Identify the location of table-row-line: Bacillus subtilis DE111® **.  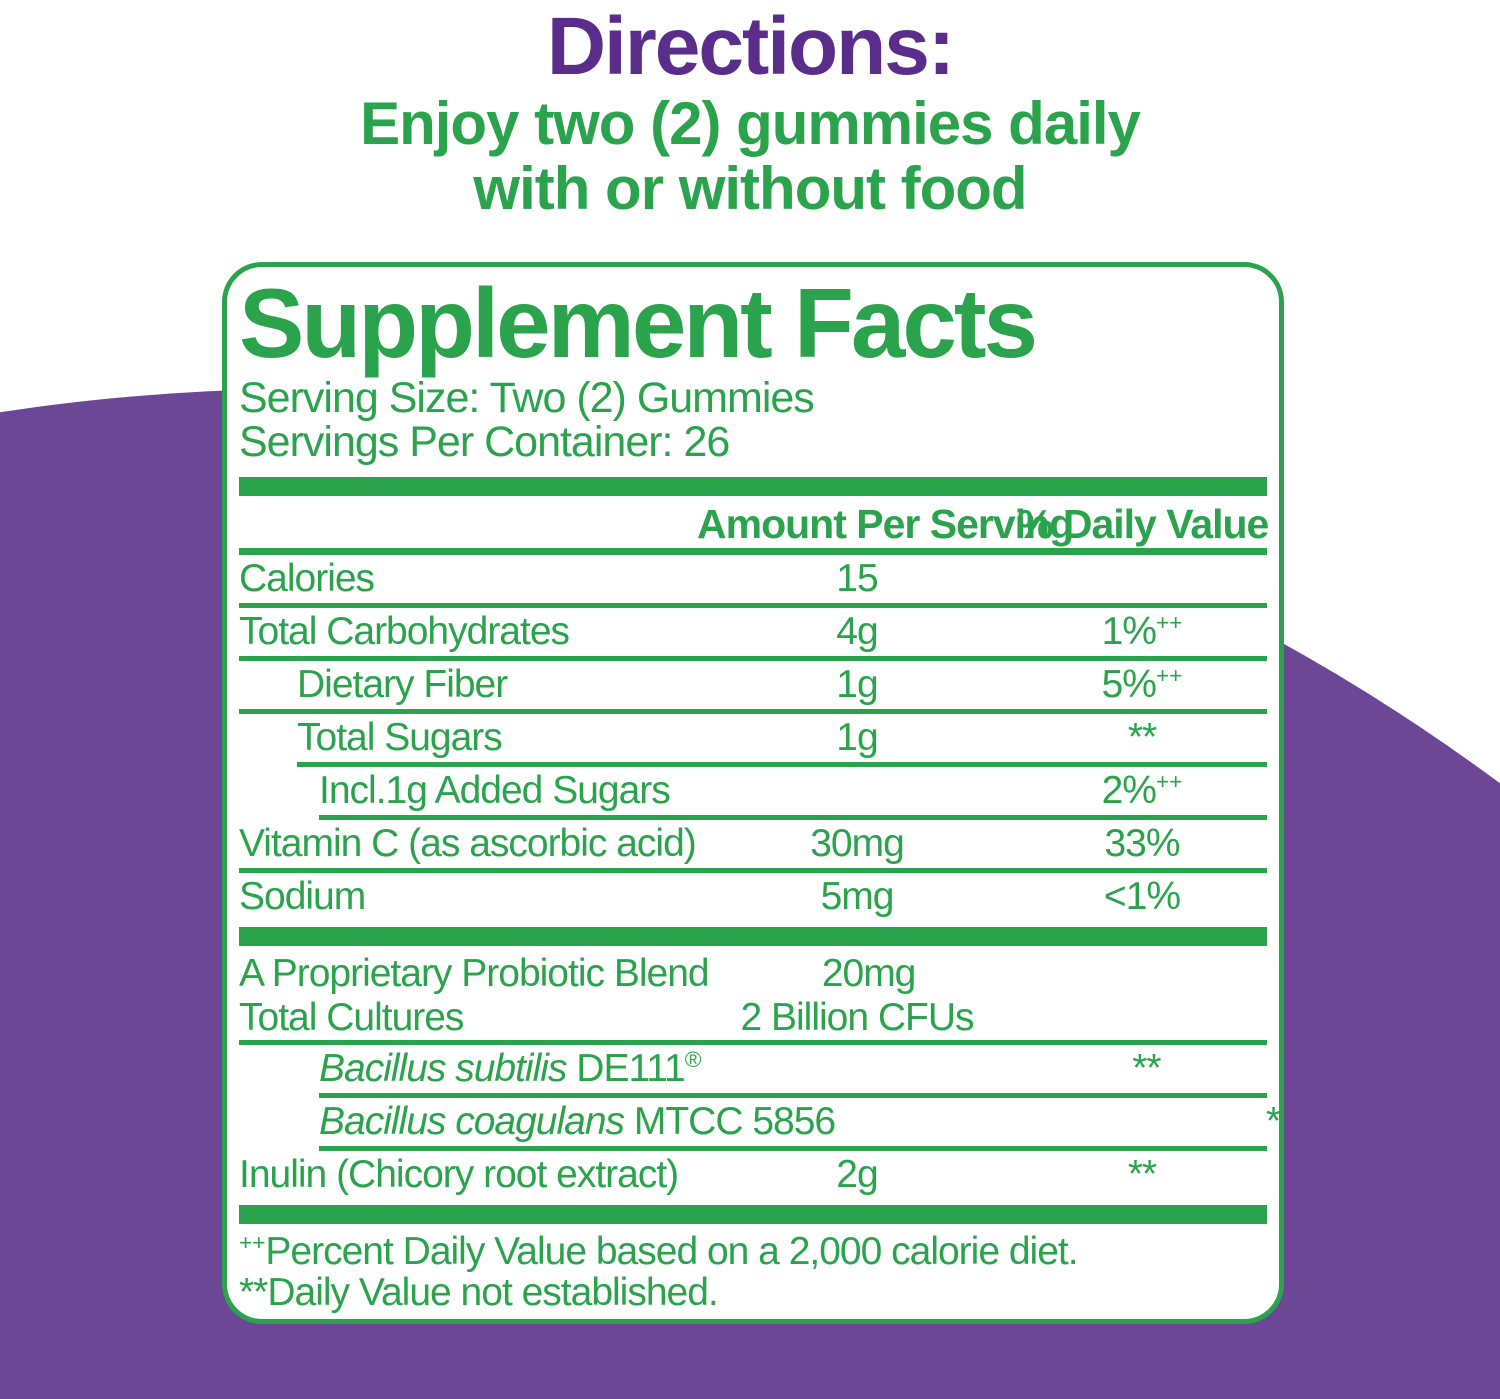
(753, 1069).